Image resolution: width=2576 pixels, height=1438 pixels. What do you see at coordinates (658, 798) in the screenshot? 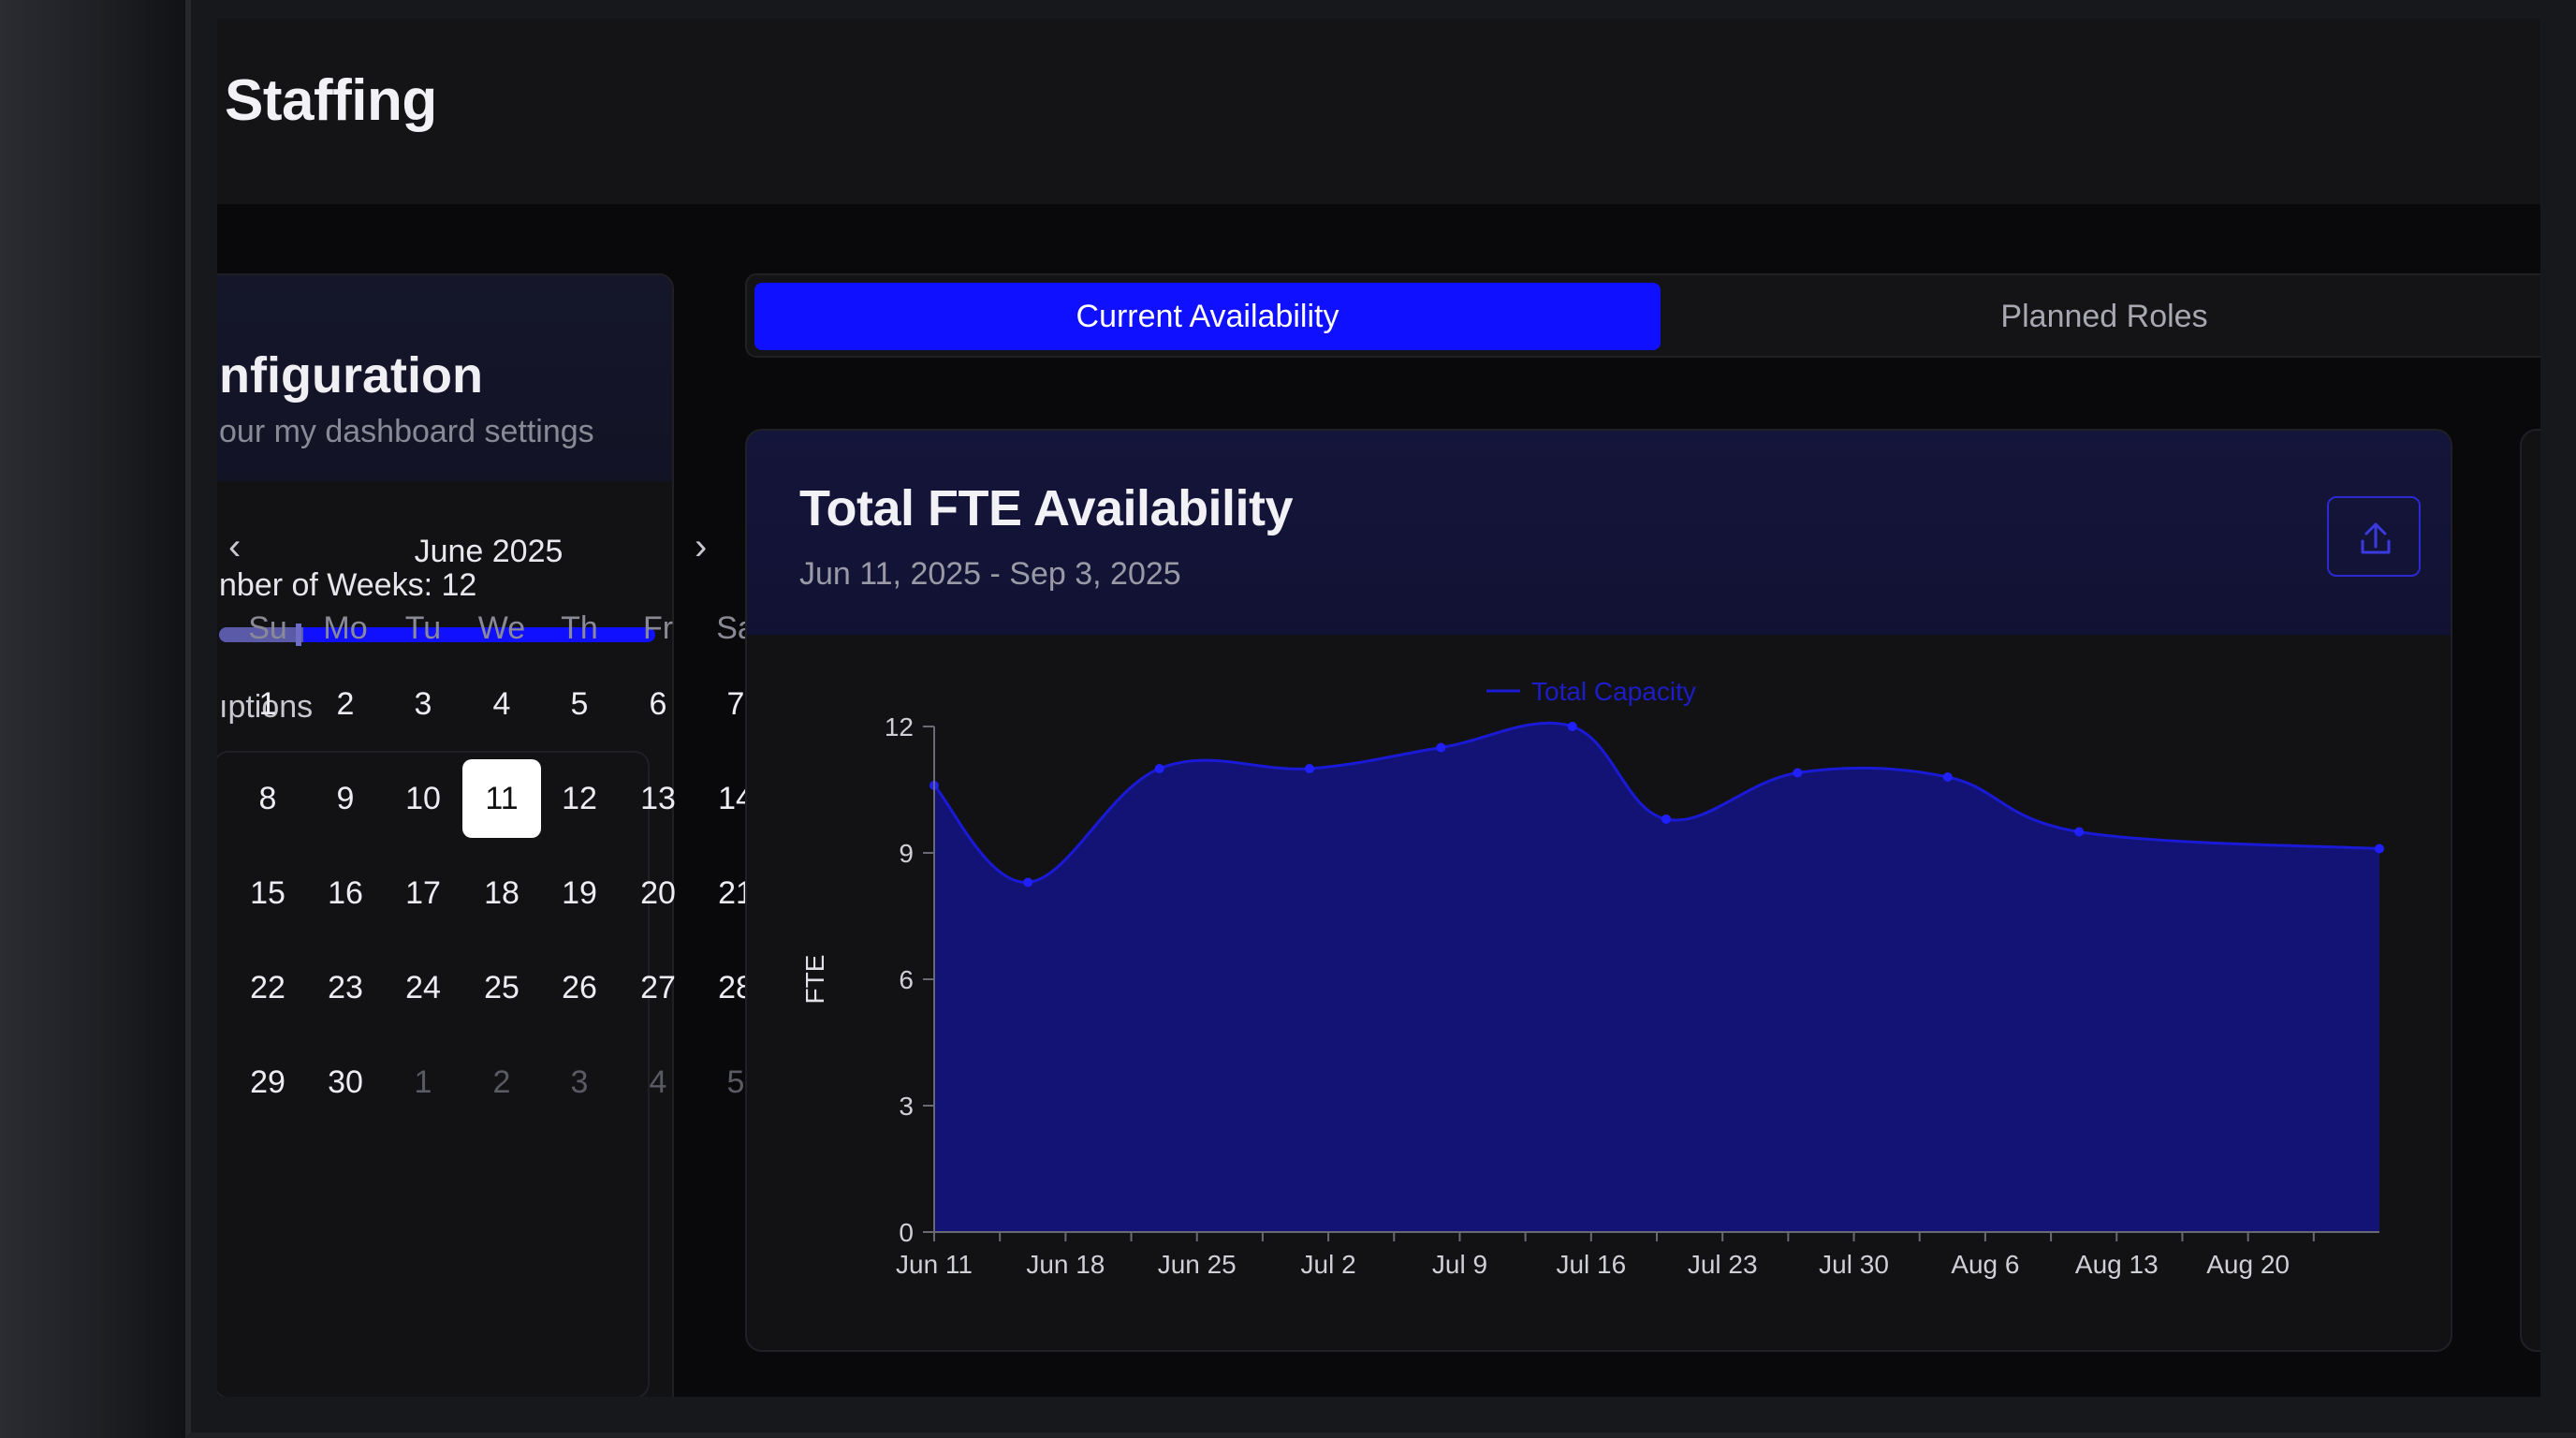
I see `calendar-day: 13` at bounding box center [658, 798].